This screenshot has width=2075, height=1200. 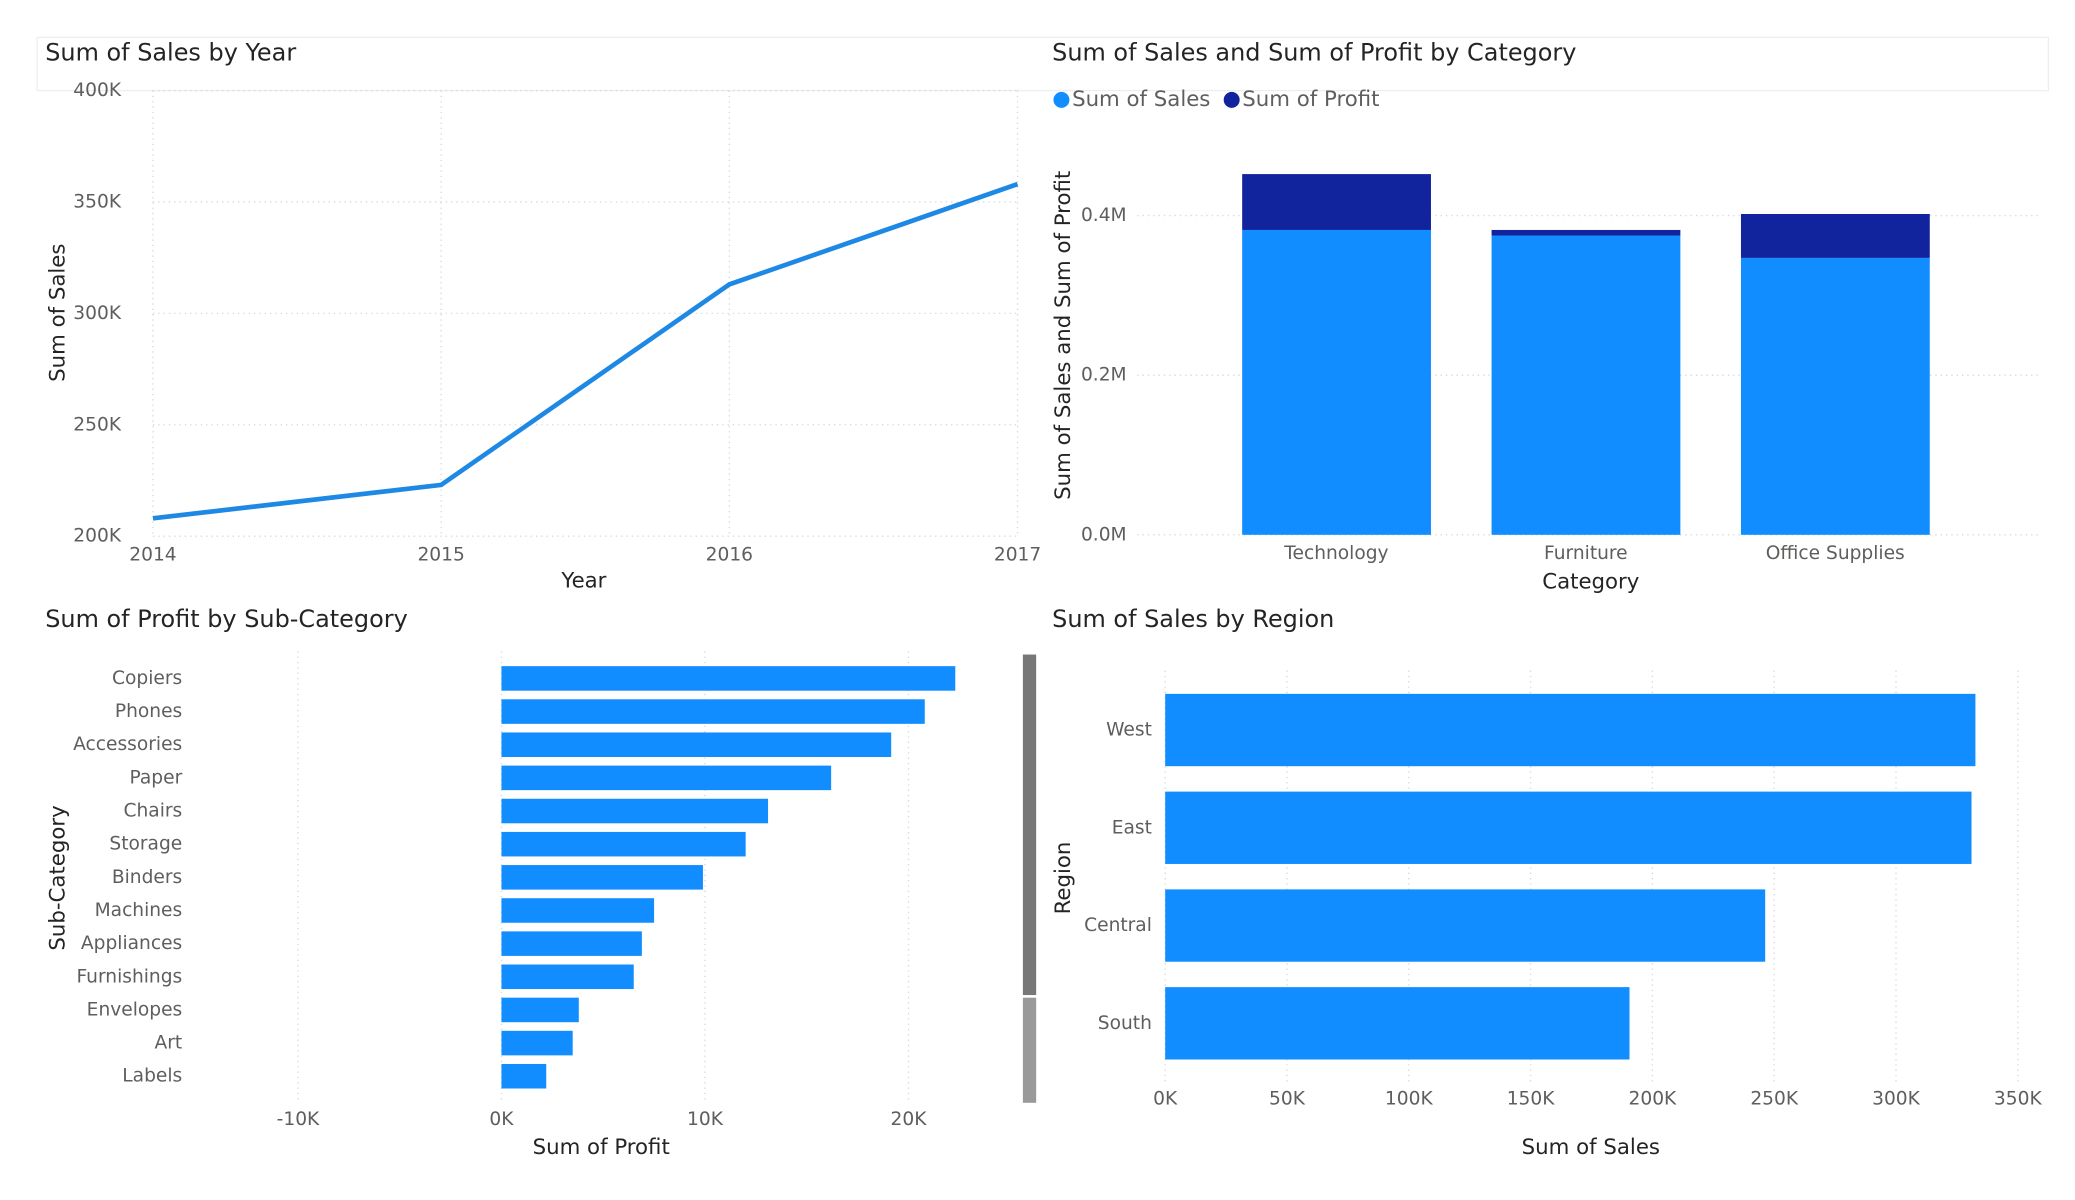 What do you see at coordinates (58, 313) in the screenshot?
I see `y-axis-title: Sum of Sales` at bounding box center [58, 313].